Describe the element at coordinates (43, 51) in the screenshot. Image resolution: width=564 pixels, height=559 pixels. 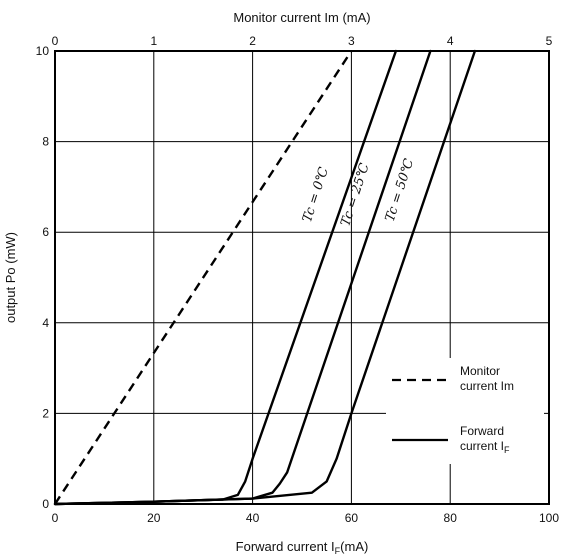
I see `y-tick-label-5: 10` at that location.